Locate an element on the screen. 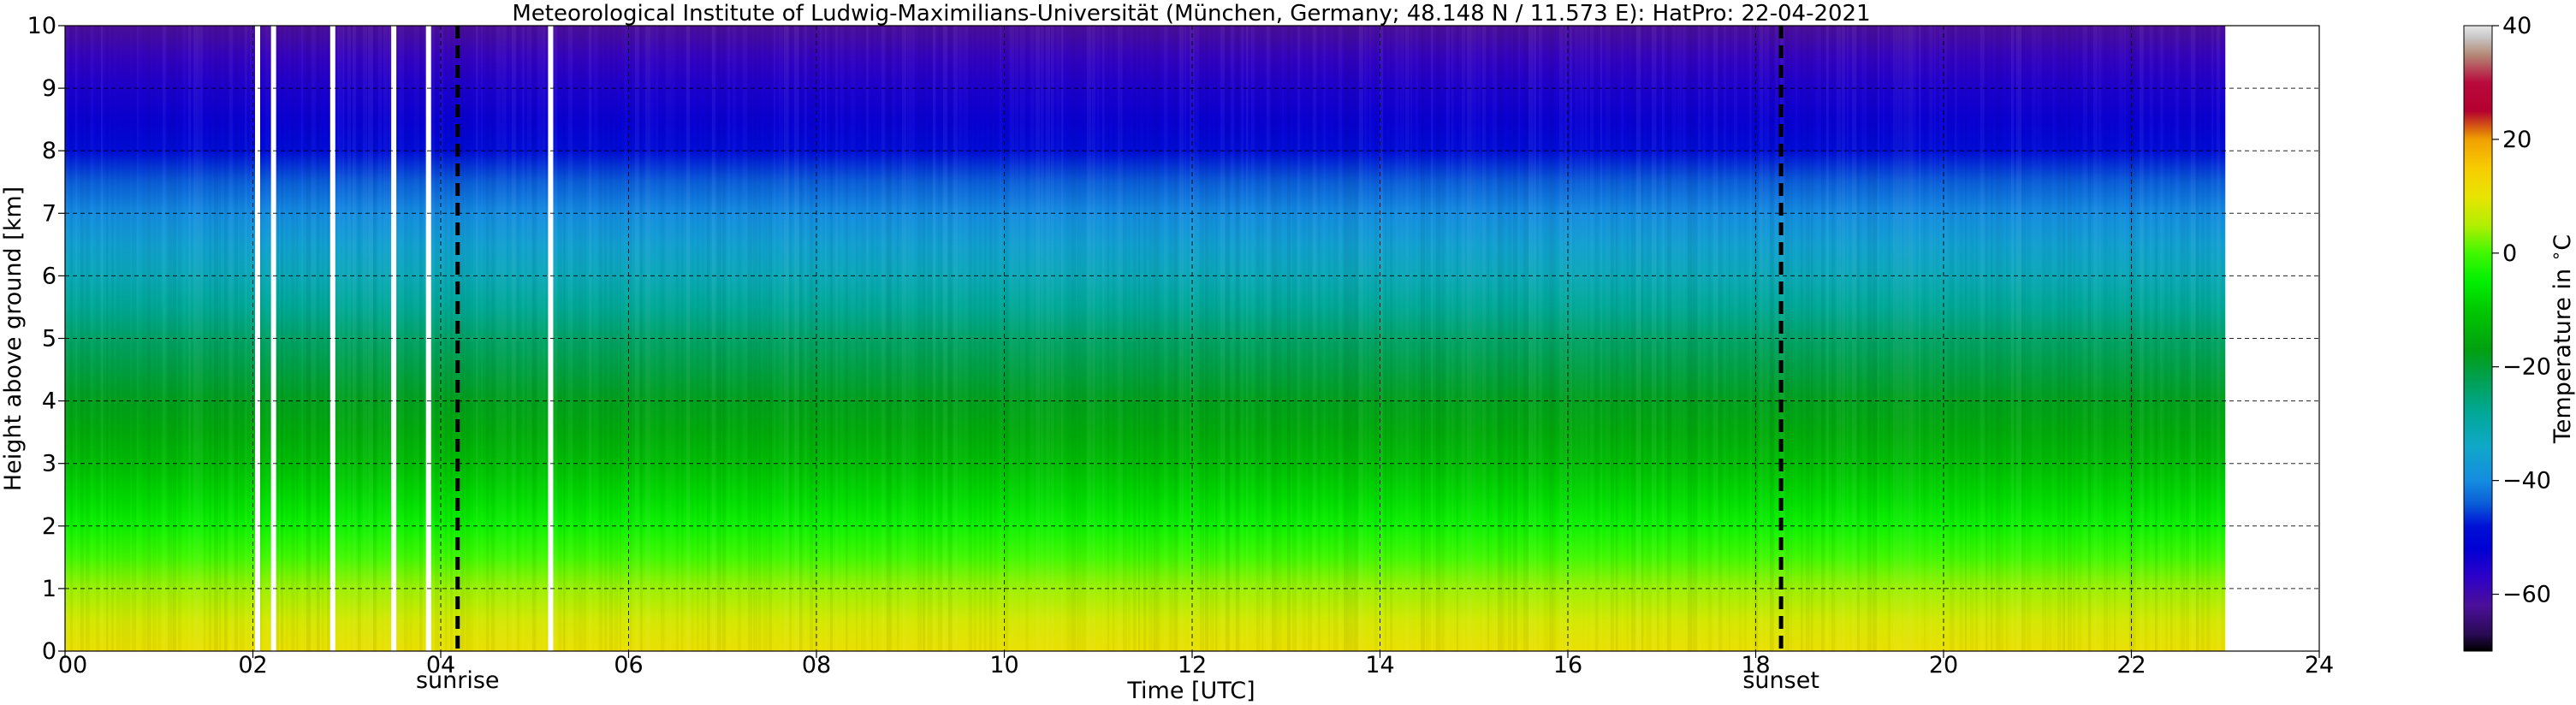  x-axis-ticks: 00 02 04 06 08 10 12 14 16 18 20 22 24 is located at coordinates (1196, 664).